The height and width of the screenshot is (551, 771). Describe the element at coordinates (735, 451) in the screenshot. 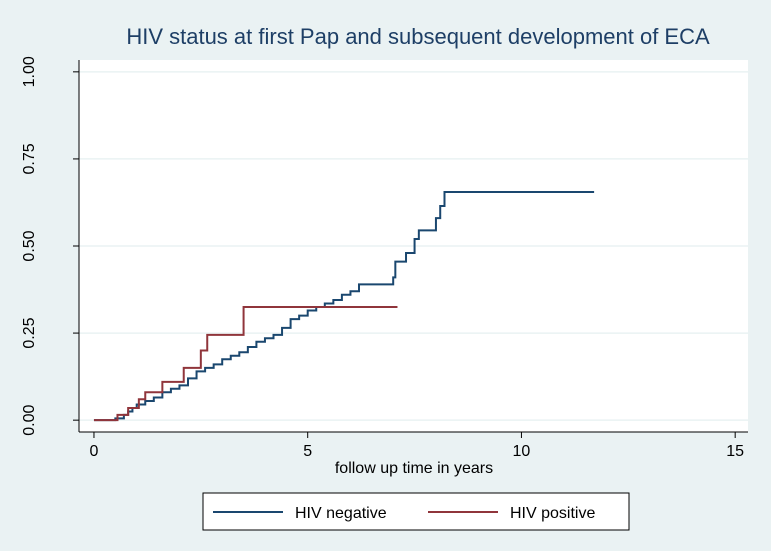

I see `x-tick-label: 15` at that location.